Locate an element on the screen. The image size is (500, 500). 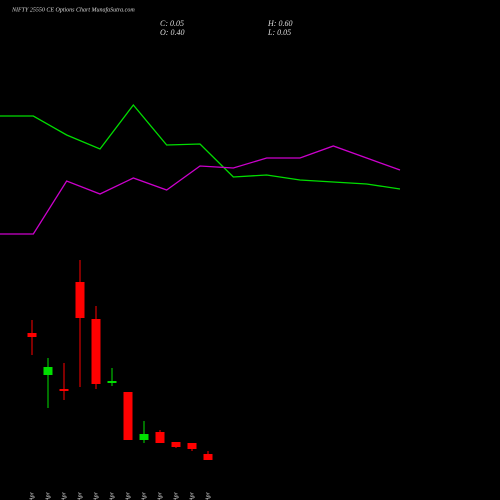
x-tick-label: 10 Apr is located at coordinates (112, 495).